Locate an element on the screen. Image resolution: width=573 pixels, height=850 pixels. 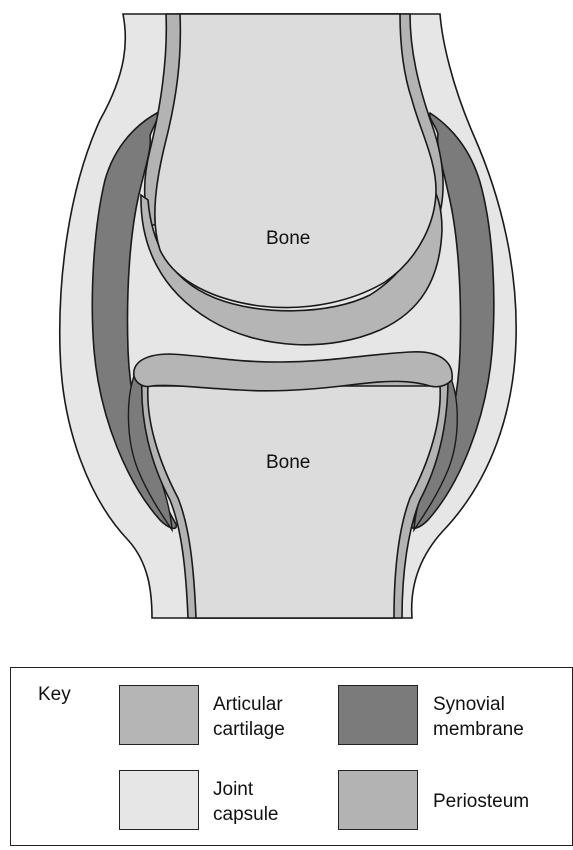
key-label-periosteum: Periosteum is located at coordinates (481, 801).